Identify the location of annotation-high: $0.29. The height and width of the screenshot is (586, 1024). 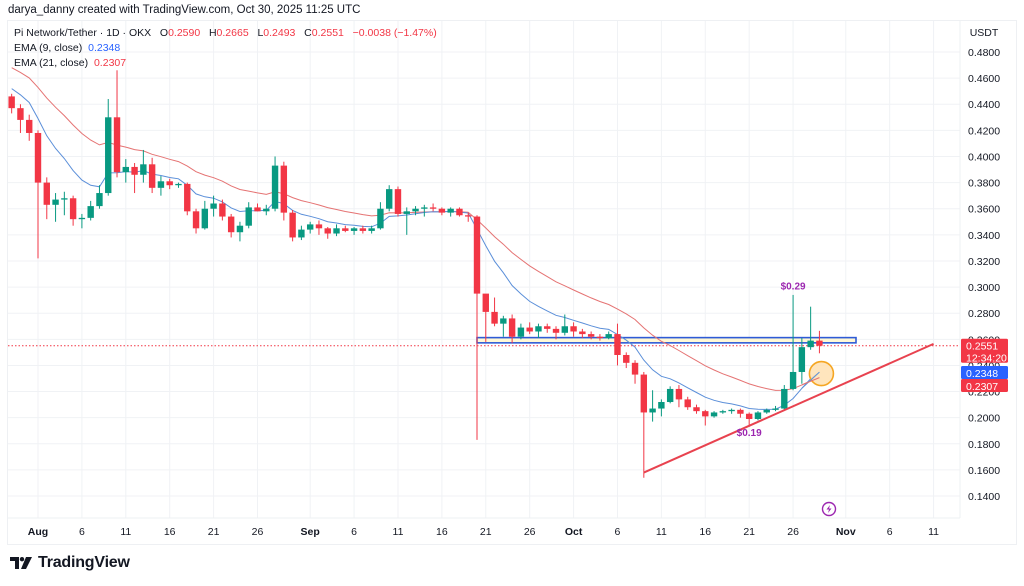
(793, 287).